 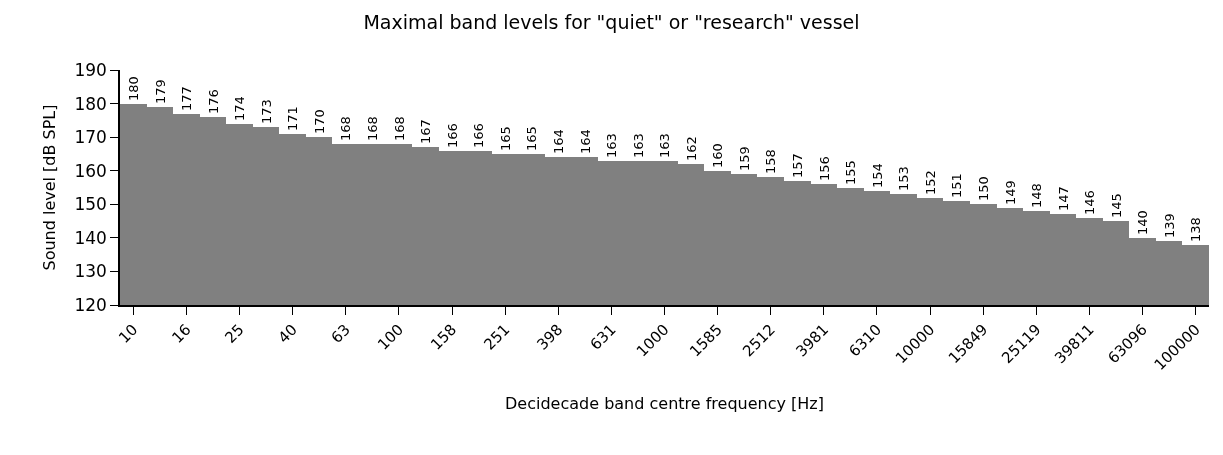 I want to click on x-tick-label: 63, so click(x=340, y=333).